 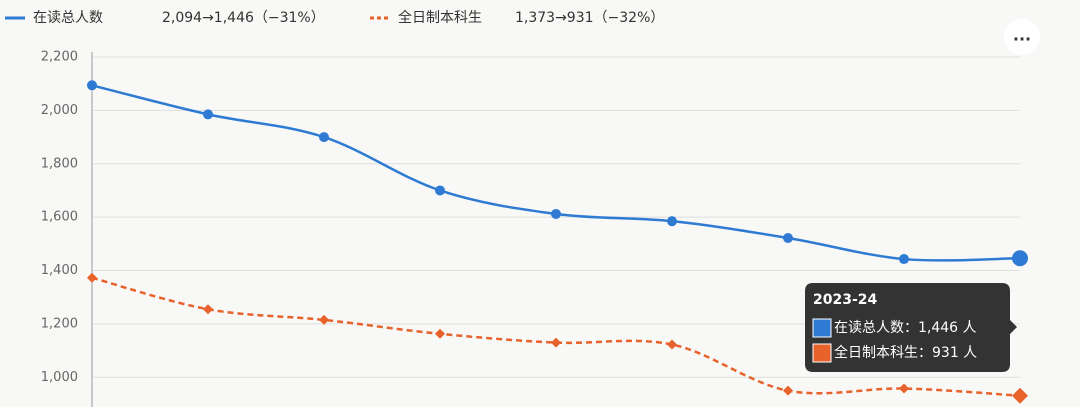 I want to click on tooltip-line: 在读总人数：1,446 人, so click(x=905, y=327).